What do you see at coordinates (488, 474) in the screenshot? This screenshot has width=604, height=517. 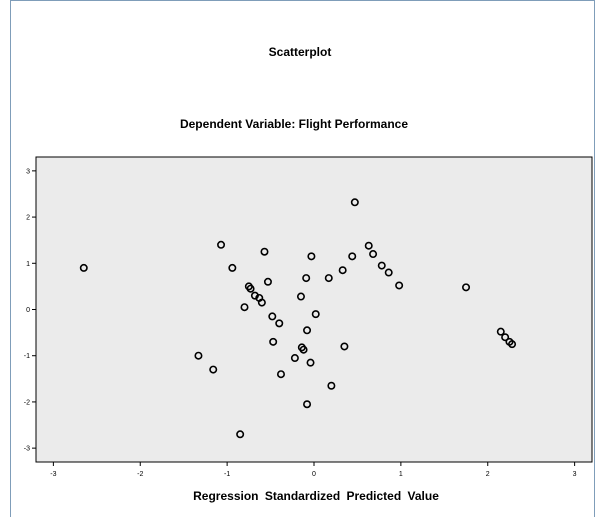 I see `x-tick-label: 2` at bounding box center [488, 474].